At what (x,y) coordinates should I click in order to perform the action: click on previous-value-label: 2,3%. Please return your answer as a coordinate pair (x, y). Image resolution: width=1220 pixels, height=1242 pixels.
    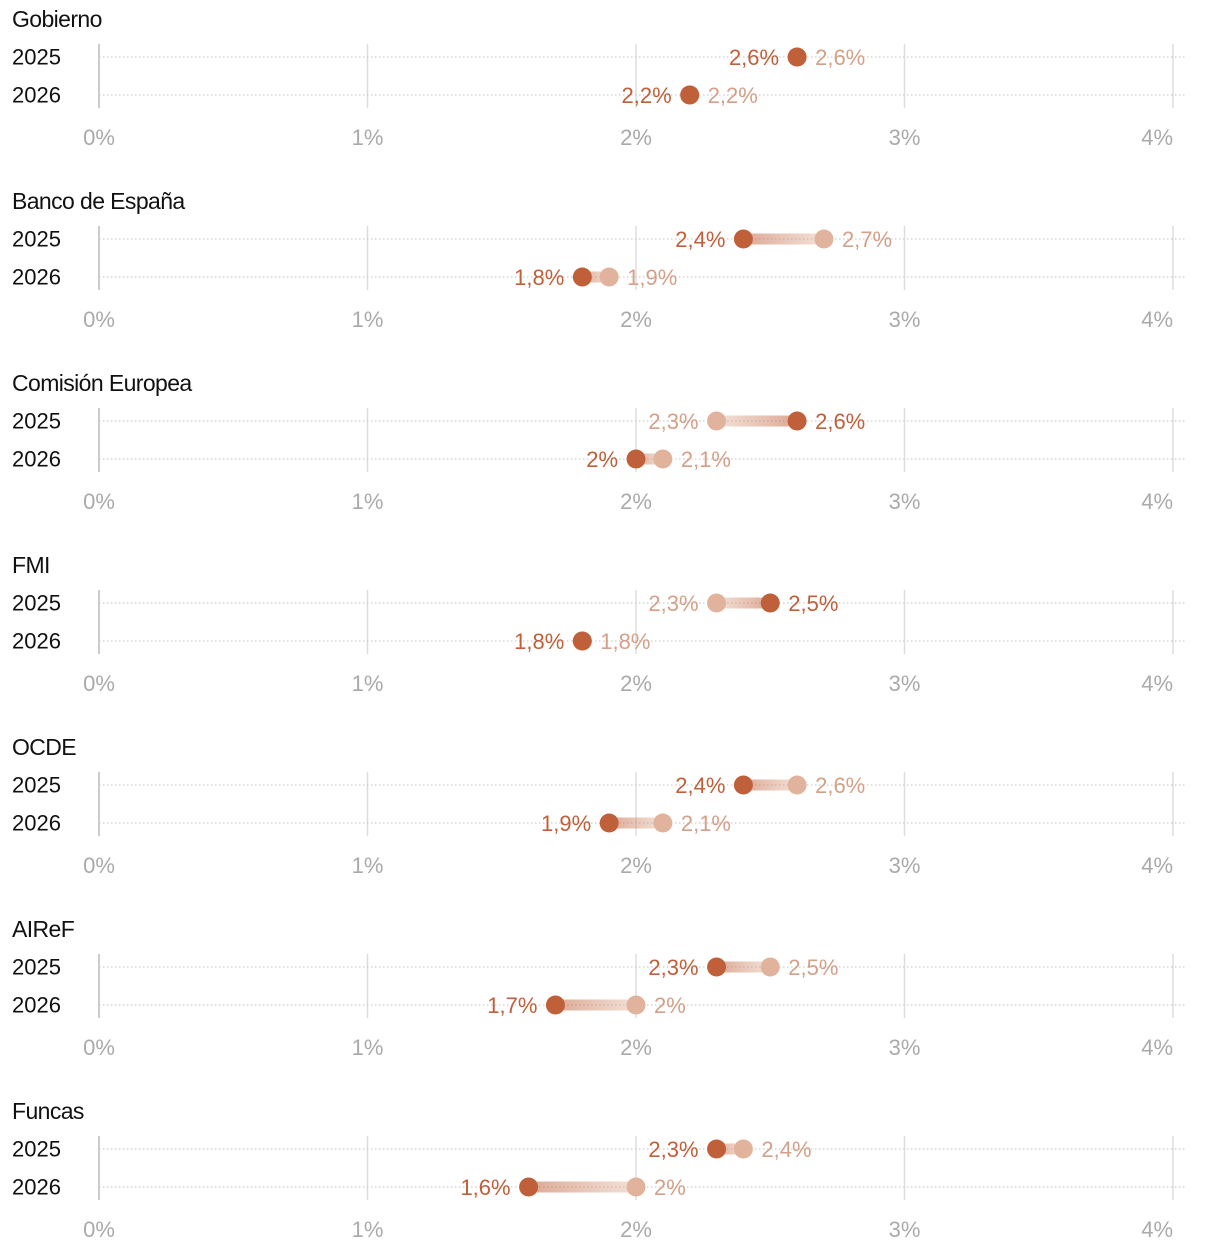
    Looking at the image, I should click on (673, 603).